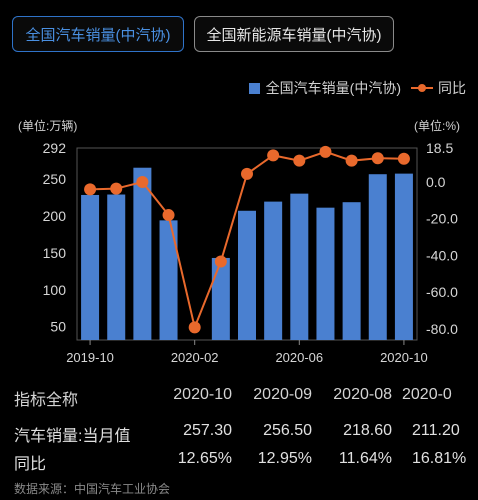 The width and height of the screenshot is (478, 500). I want to click on x-tick-label: 2020-06, so click(299, 357).